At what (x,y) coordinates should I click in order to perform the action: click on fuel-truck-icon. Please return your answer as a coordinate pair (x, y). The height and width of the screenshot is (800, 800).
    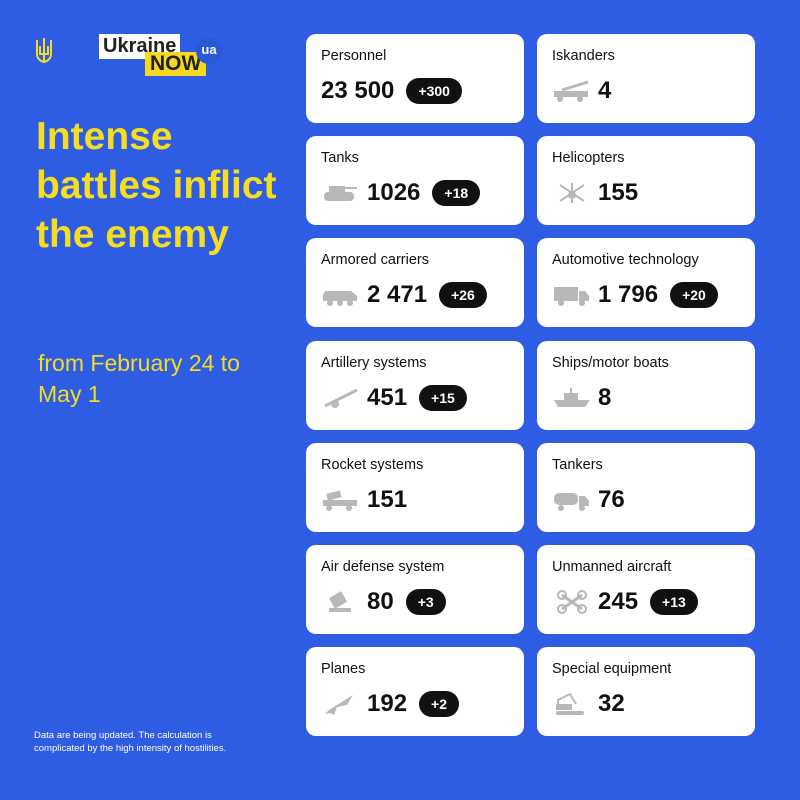
    Looking at the image, I should click on (571, 501).